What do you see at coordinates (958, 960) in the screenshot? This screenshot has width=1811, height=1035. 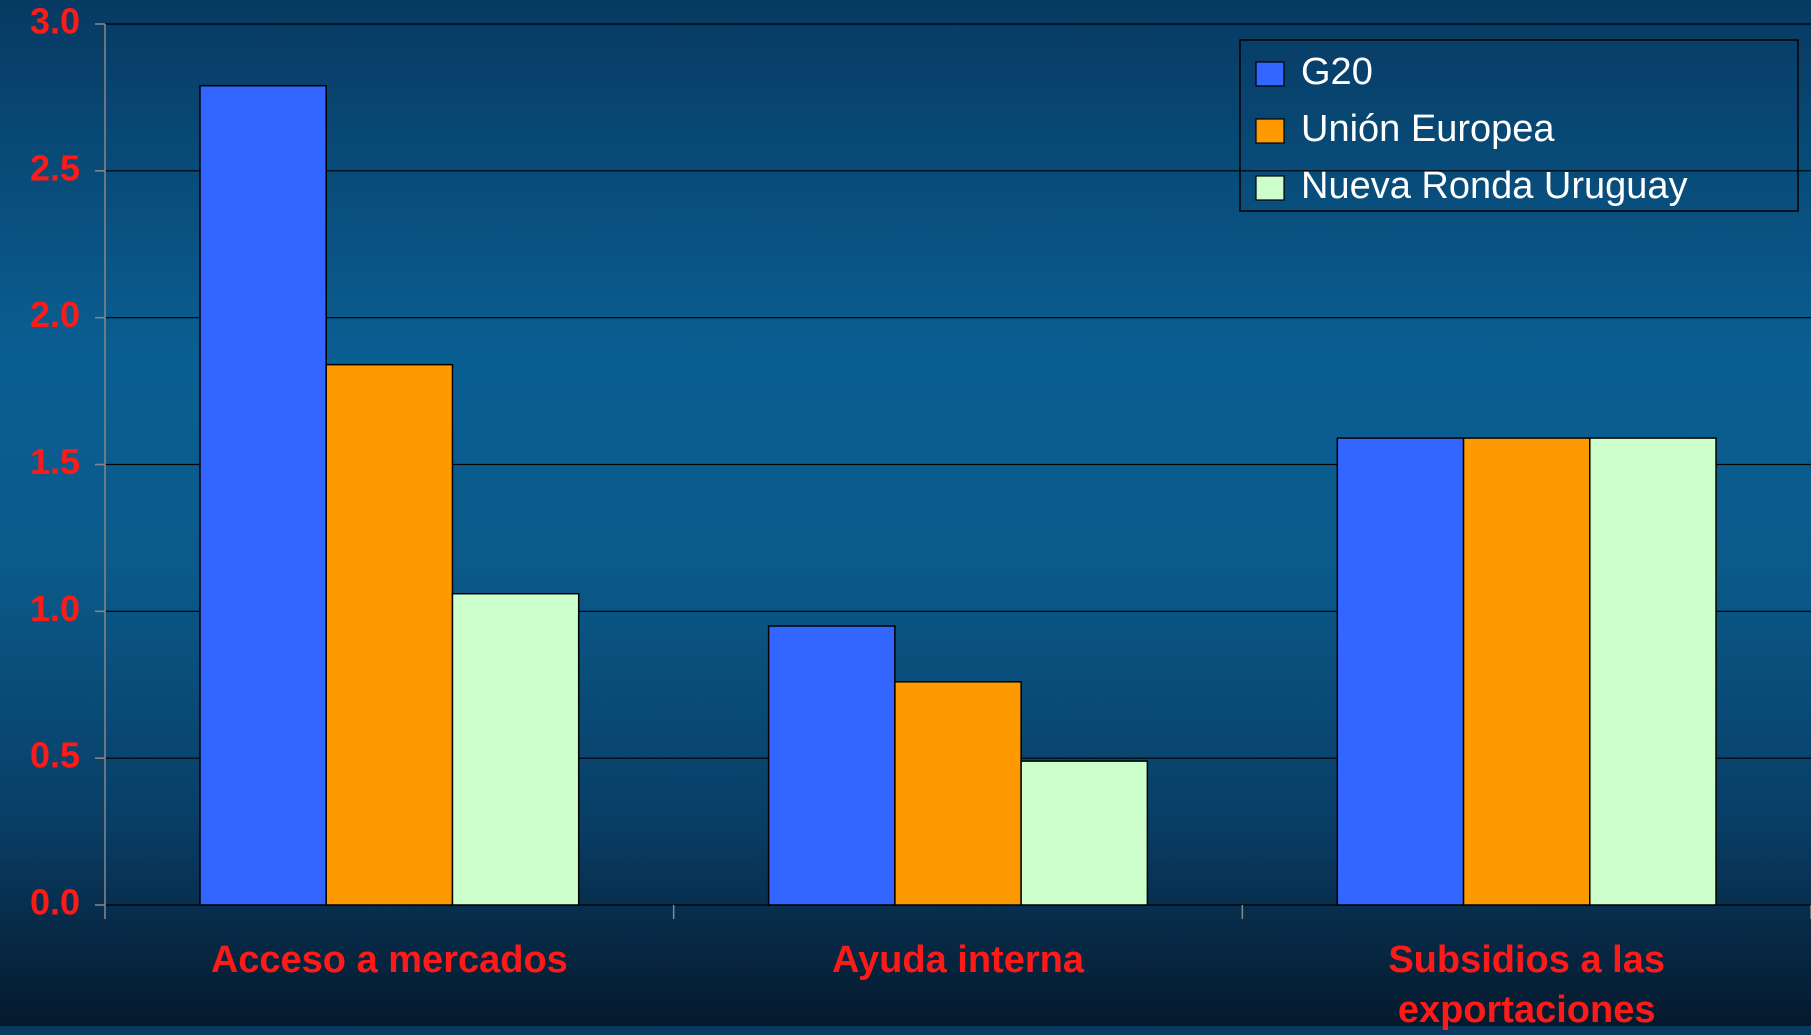 I see `x-tick-label: Ayuda interna` at bounding box center [958, 960].